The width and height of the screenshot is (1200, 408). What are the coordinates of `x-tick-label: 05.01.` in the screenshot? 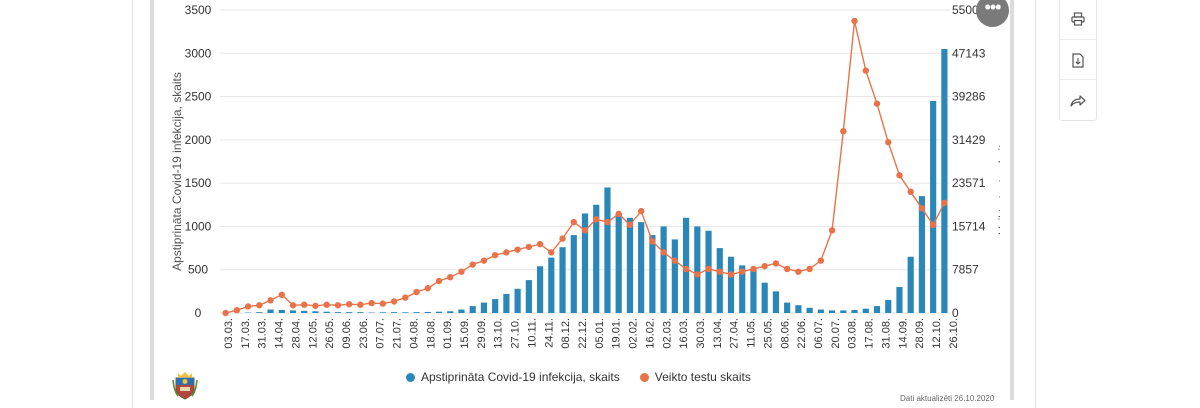 It's located at (600, 333).